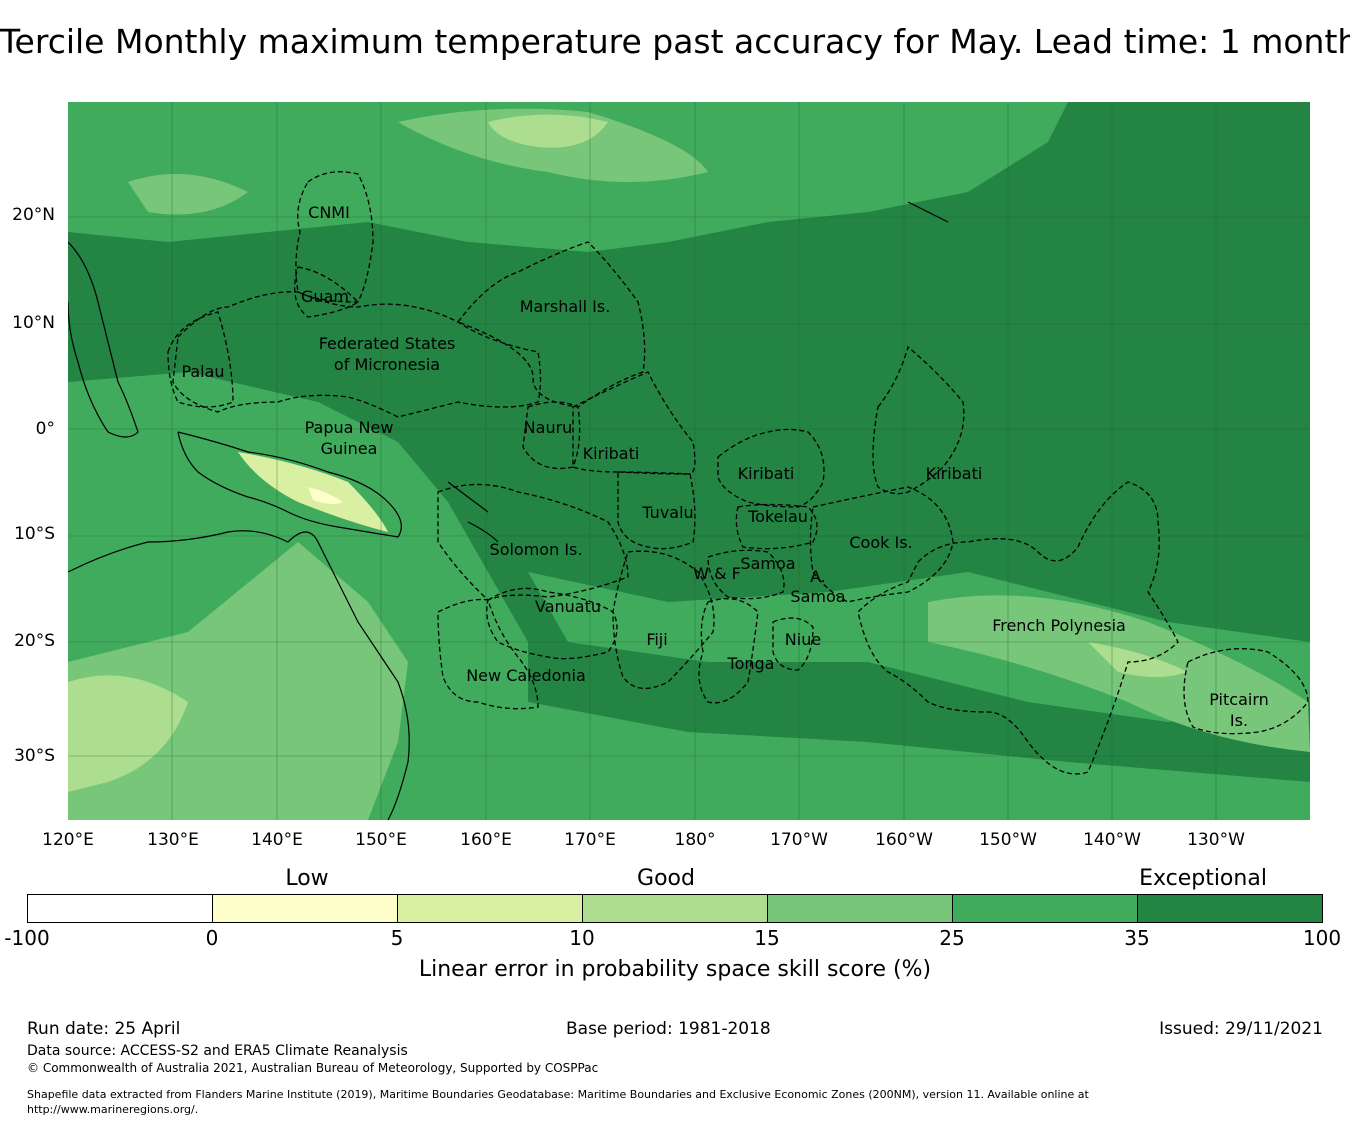  Describe the element at coordinates (668, 1029) in the screenshot. I see `base-period: Base period: 1981-2018` at that location.